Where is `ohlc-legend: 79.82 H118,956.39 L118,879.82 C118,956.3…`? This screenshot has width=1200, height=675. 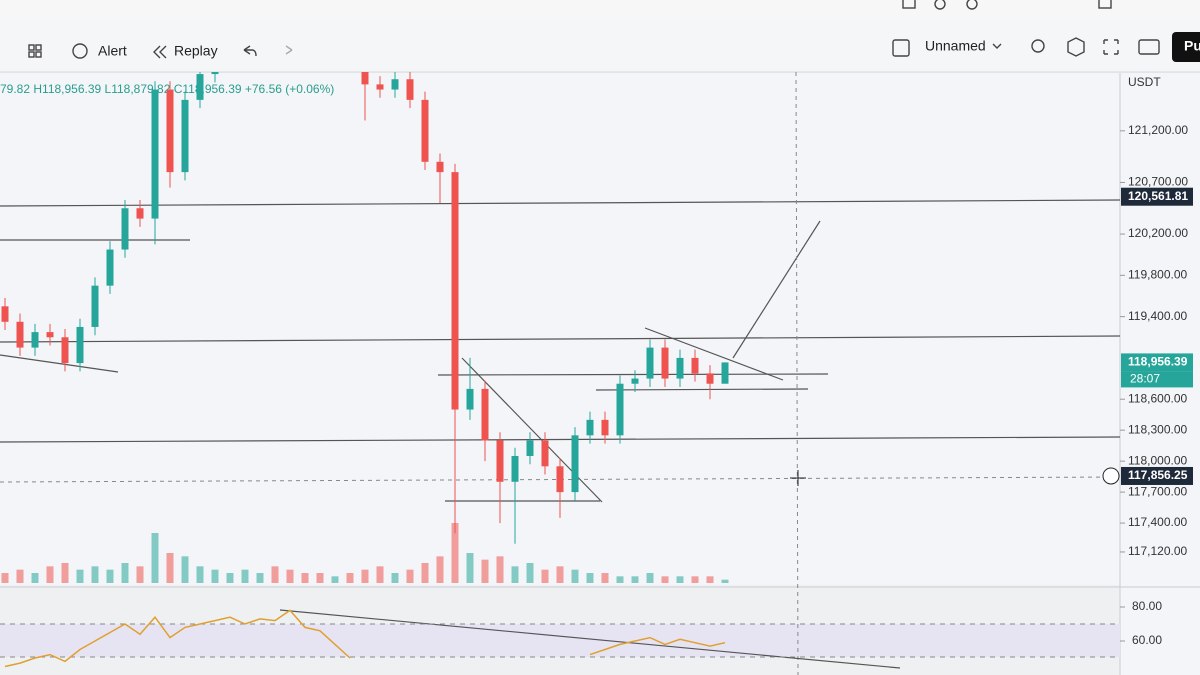 ohlc-legend: 79.82 H118,956.39 L118,879.82 C118,956.3… is located at coordinates (167, 89).